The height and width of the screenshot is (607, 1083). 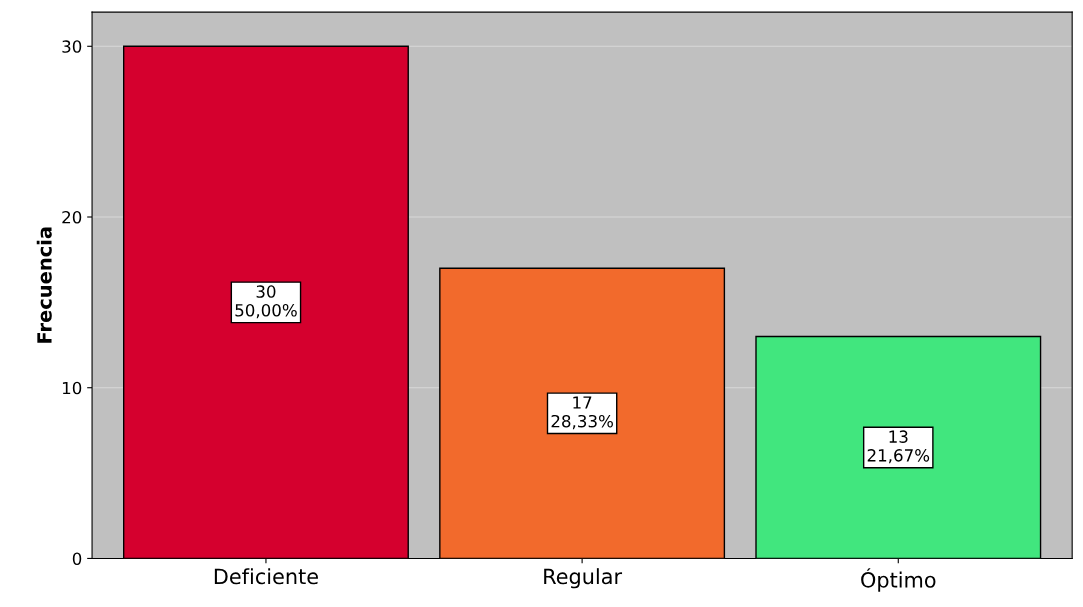 I want to click on y-tick-label: 30, so click(x=72, y=46).